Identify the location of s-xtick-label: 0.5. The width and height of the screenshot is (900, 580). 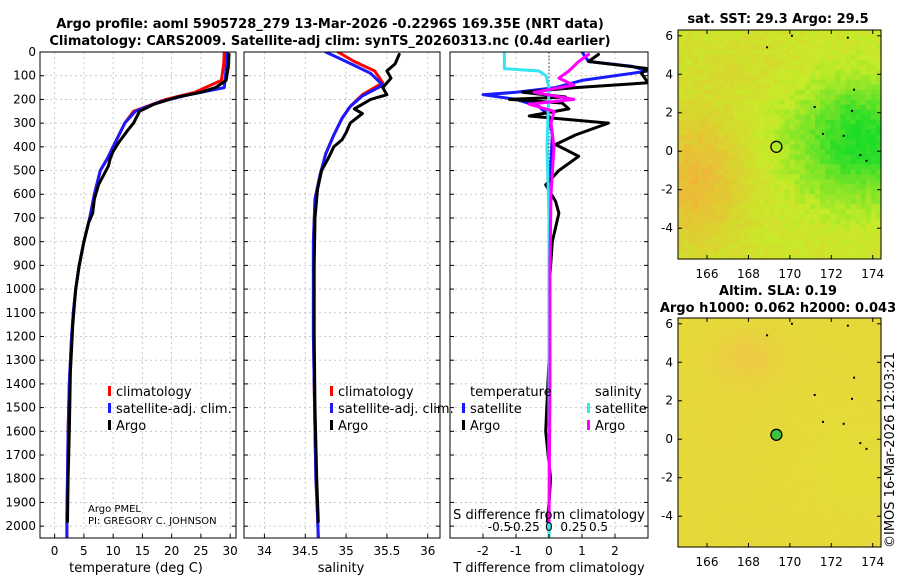
(598, 527).